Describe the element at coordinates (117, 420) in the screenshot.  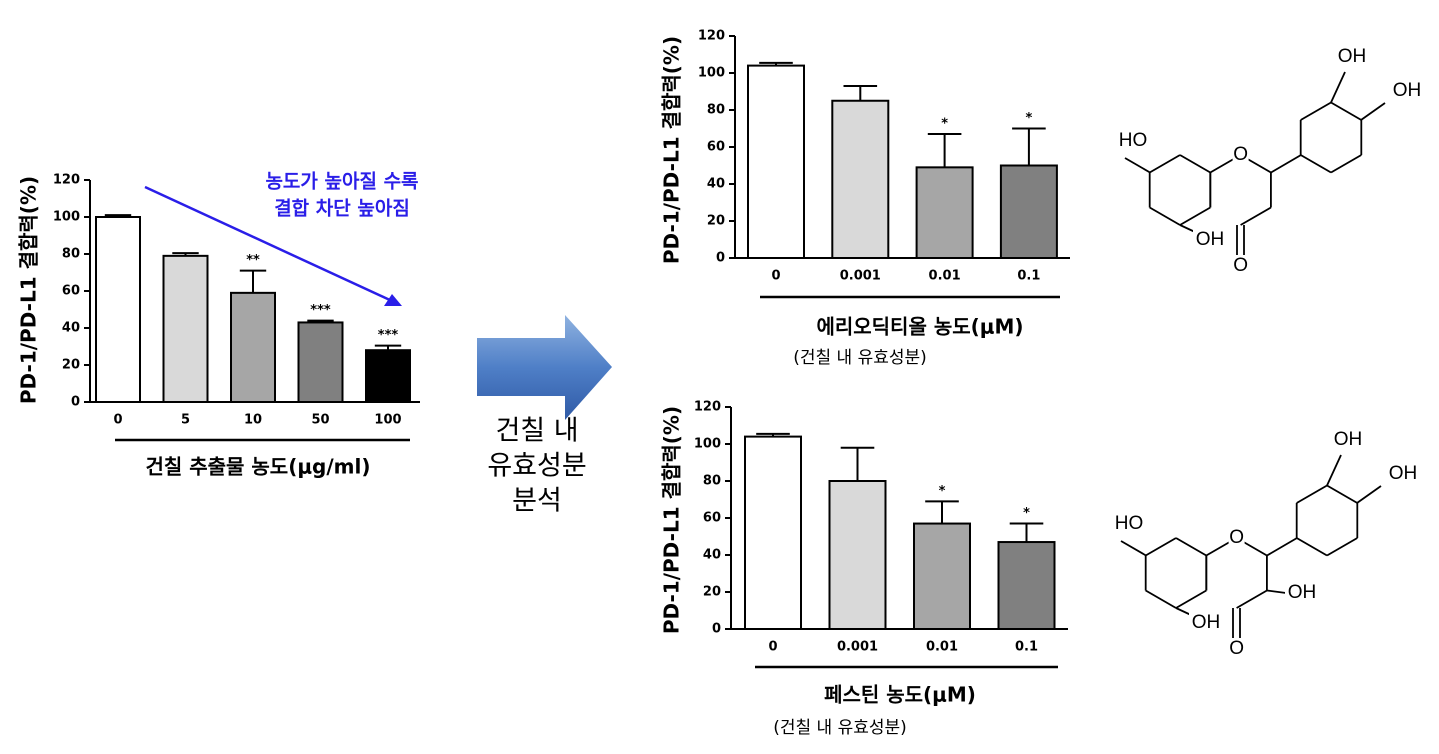
I see `x-tick-label: 0` at that location.